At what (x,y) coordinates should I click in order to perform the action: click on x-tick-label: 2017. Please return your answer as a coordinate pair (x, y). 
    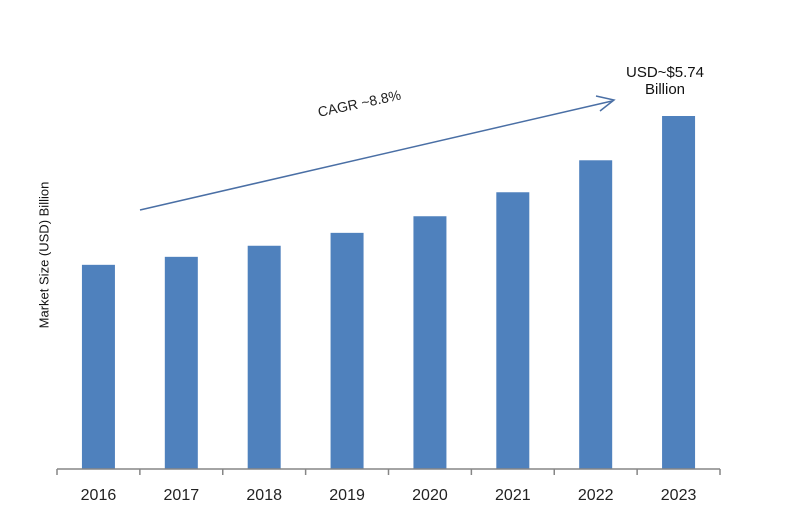
    Looking at the image, I should click on (181, 495).